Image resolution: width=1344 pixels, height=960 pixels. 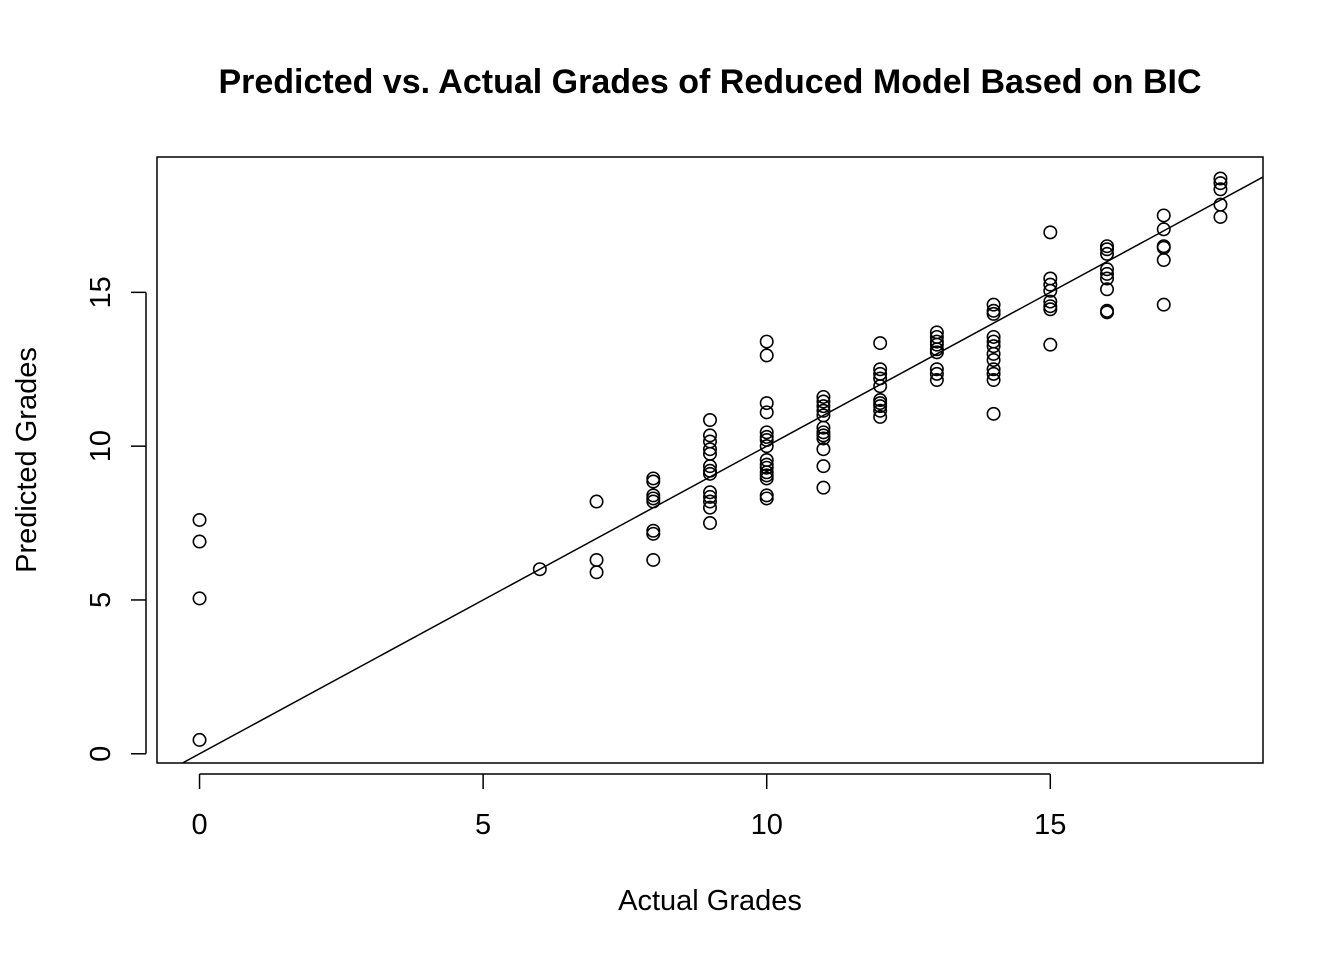 I want to click on x-tick-label: 0, so click(x=199, y=825).